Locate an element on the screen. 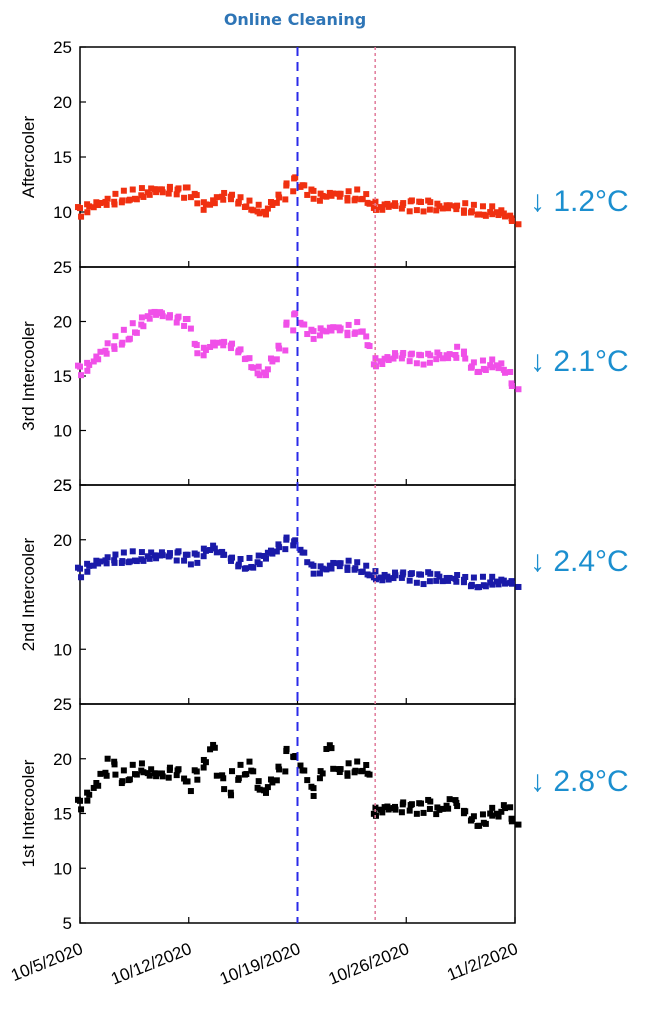 Image resolution: width=653 pixels, height=1021 pixels. y-tick-label: 25 is located at coordinates (62, 47).